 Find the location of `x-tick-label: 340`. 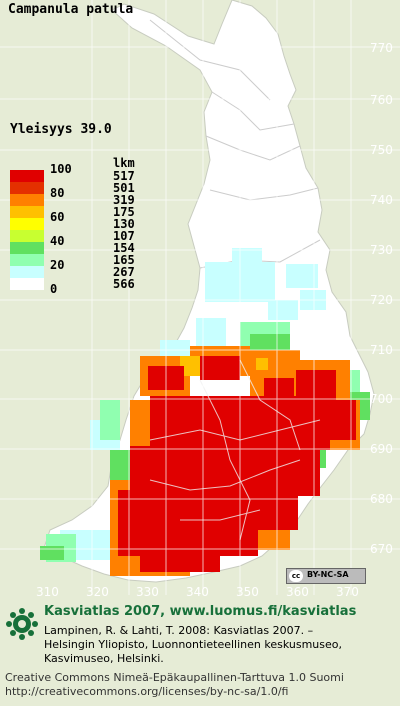

x-tick-label: 340 is located at coordinates (197, 592).